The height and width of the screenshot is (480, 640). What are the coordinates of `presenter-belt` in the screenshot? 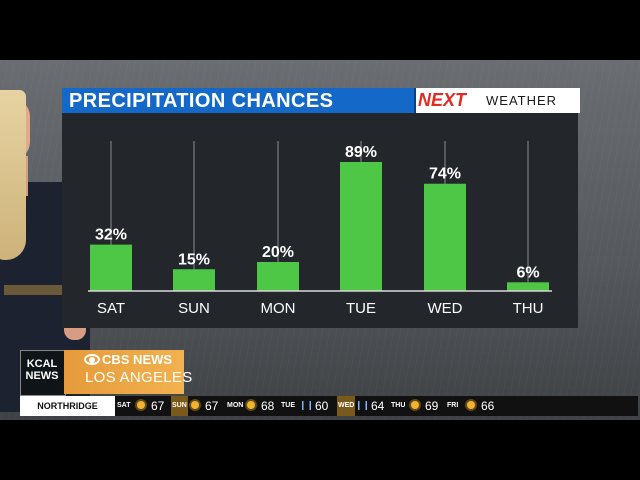 It's located at (40, 290).